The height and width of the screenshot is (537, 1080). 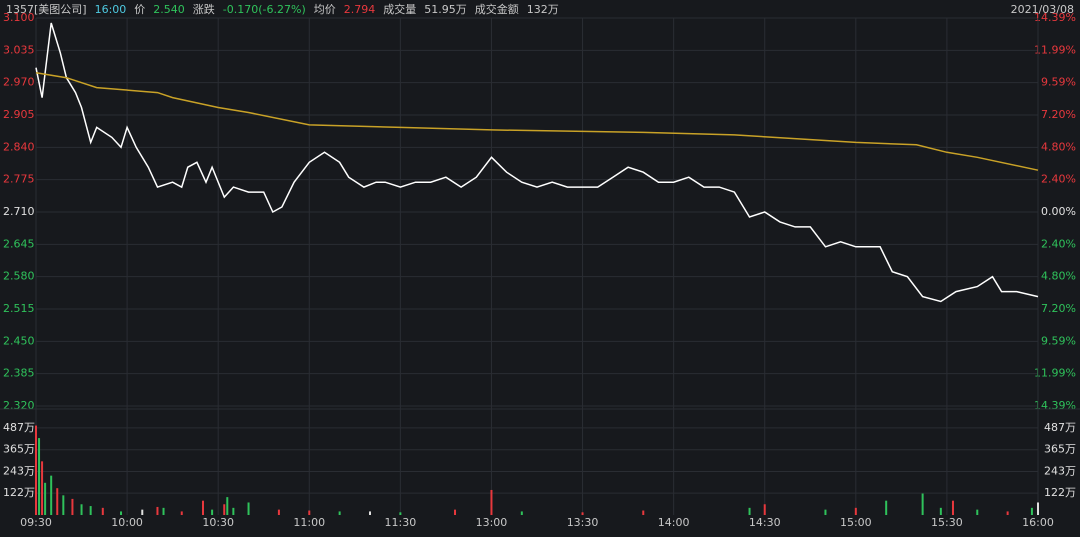 I want to click on y-tick-label: 122万, so click(x=19, y=492).